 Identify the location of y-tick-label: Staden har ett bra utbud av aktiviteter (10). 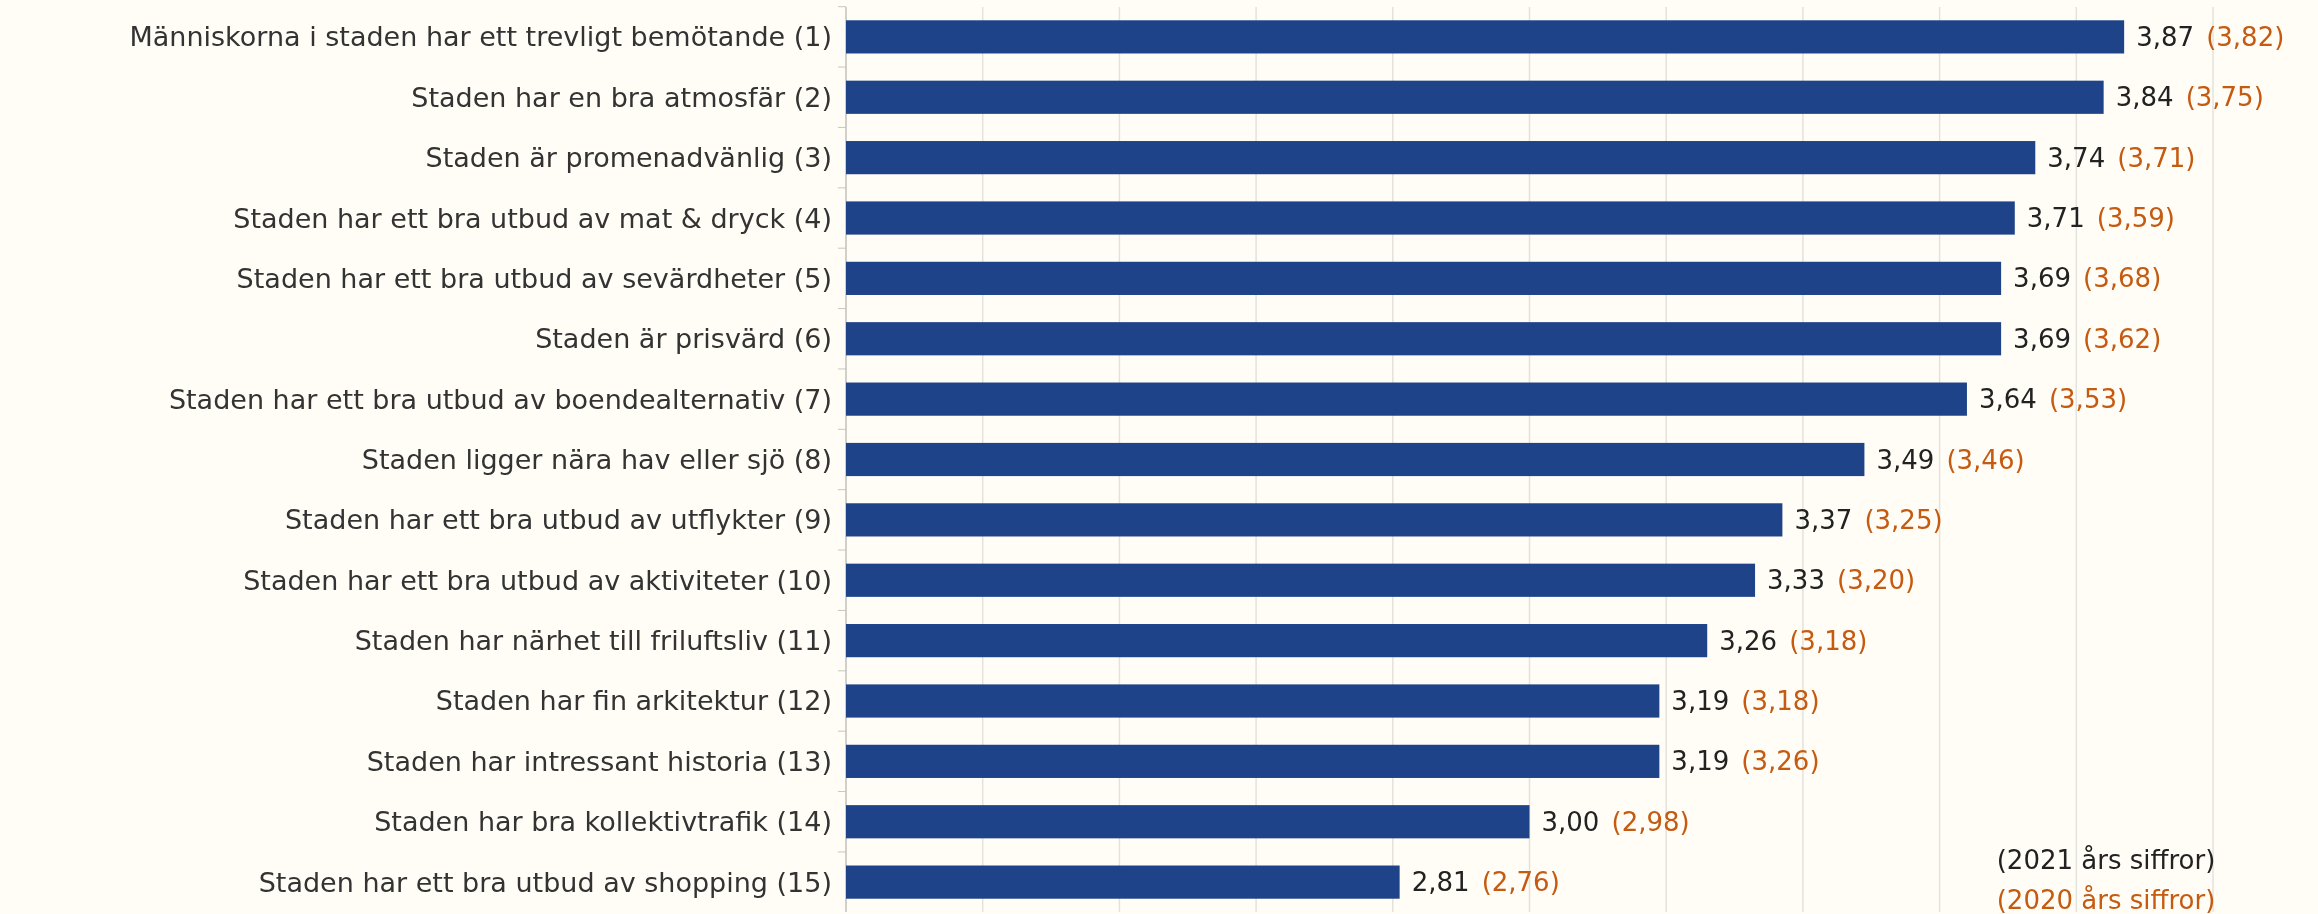
(537, 580).